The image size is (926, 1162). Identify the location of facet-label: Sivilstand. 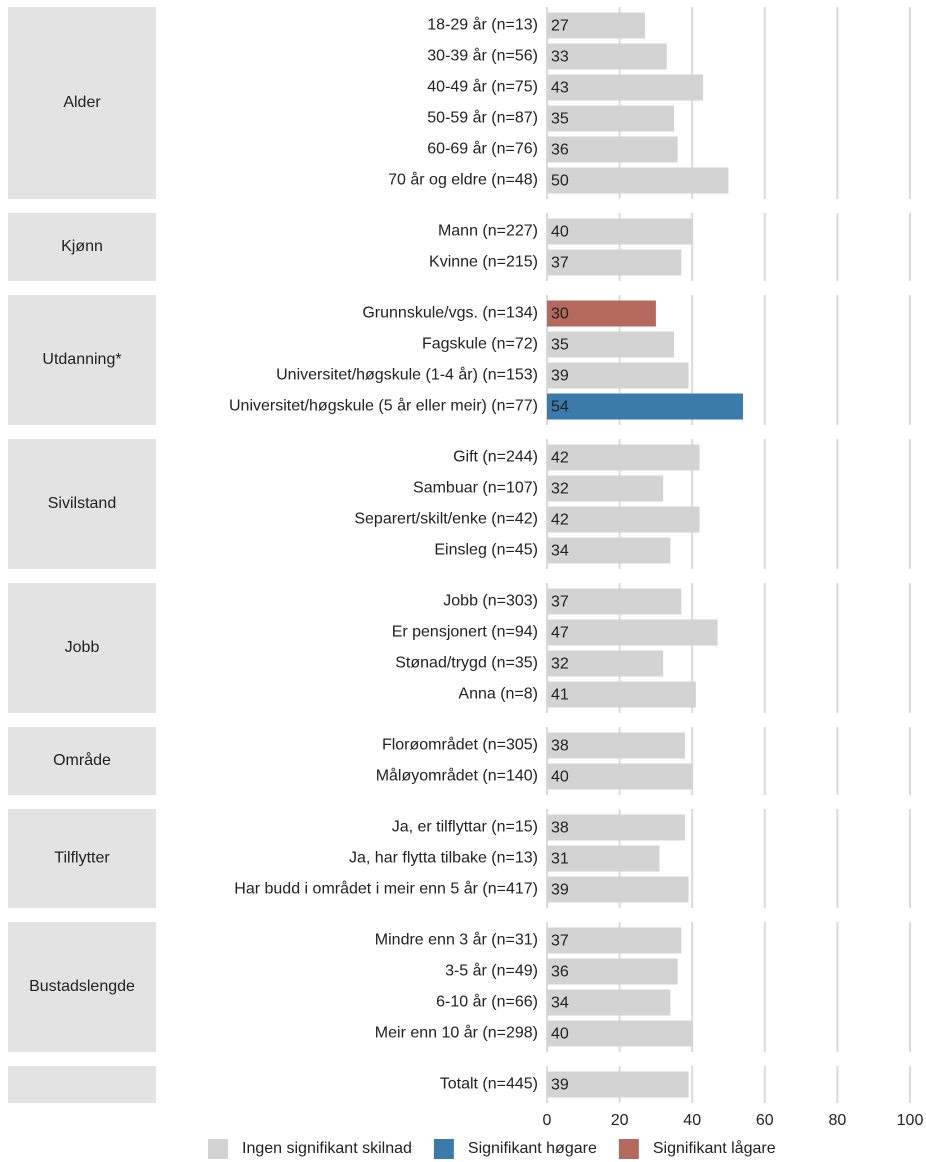
(82, 503).